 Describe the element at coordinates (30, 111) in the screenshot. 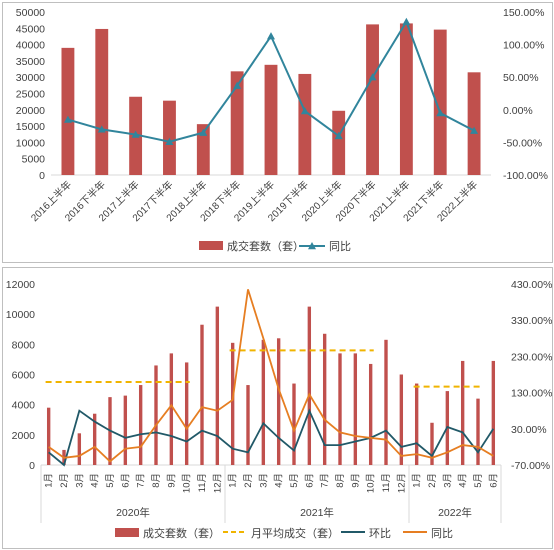

I see `y-left-tick-label: 20000` at that location.